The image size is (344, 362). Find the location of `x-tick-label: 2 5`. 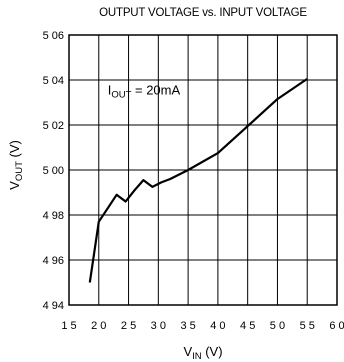

x-tick-label: 2 5 is located at coordinates (128, 326).